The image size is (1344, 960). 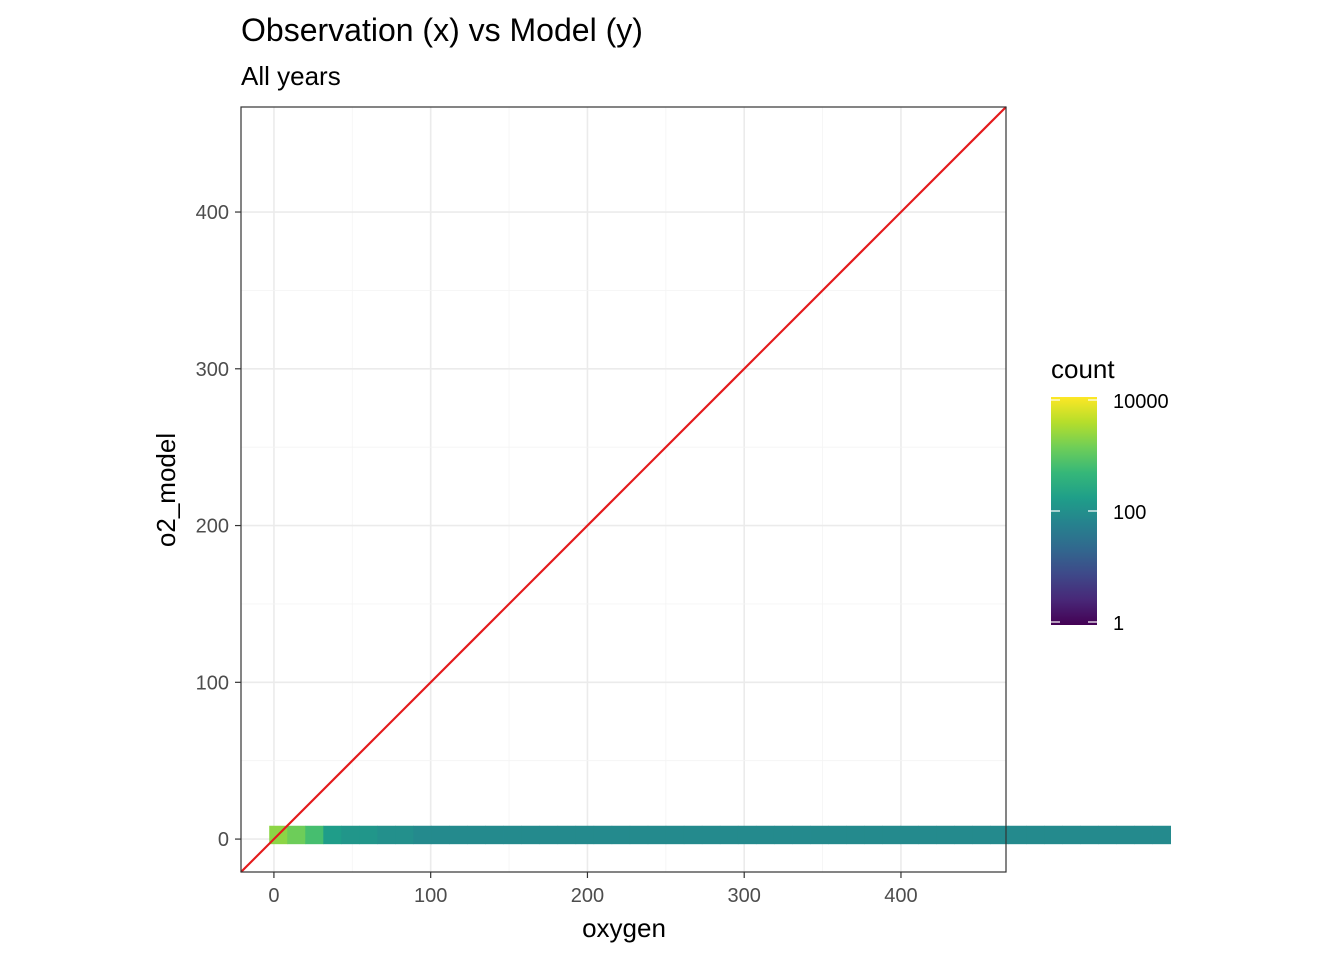 What do you see at coordinates (1110, 513) in the screenshot?
I see `legend-ticks: 1 100 10000` at bounding box center [1110, 513].